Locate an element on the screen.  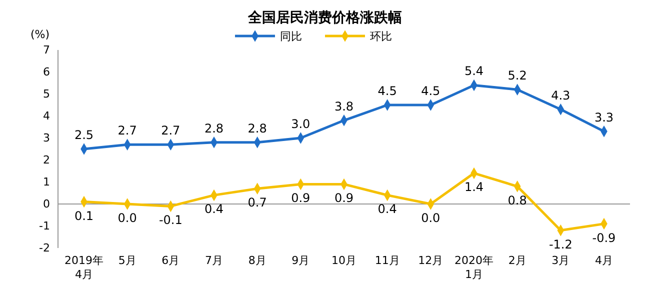
data-label: 5.2 is located at coordinates (517, 75).